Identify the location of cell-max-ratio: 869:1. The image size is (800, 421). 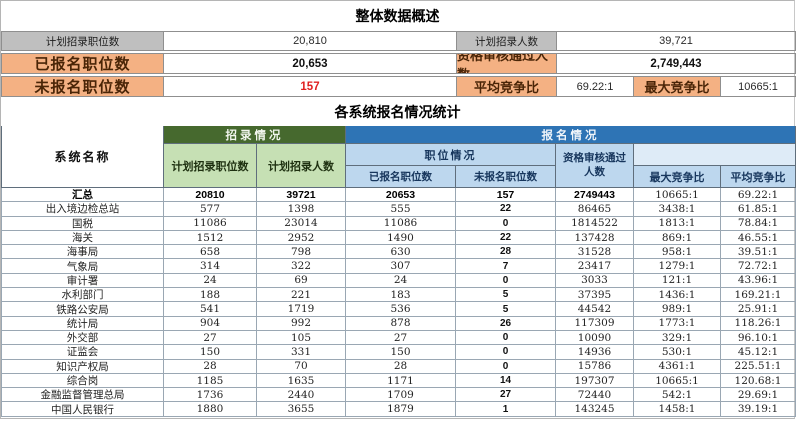
(677, 238).